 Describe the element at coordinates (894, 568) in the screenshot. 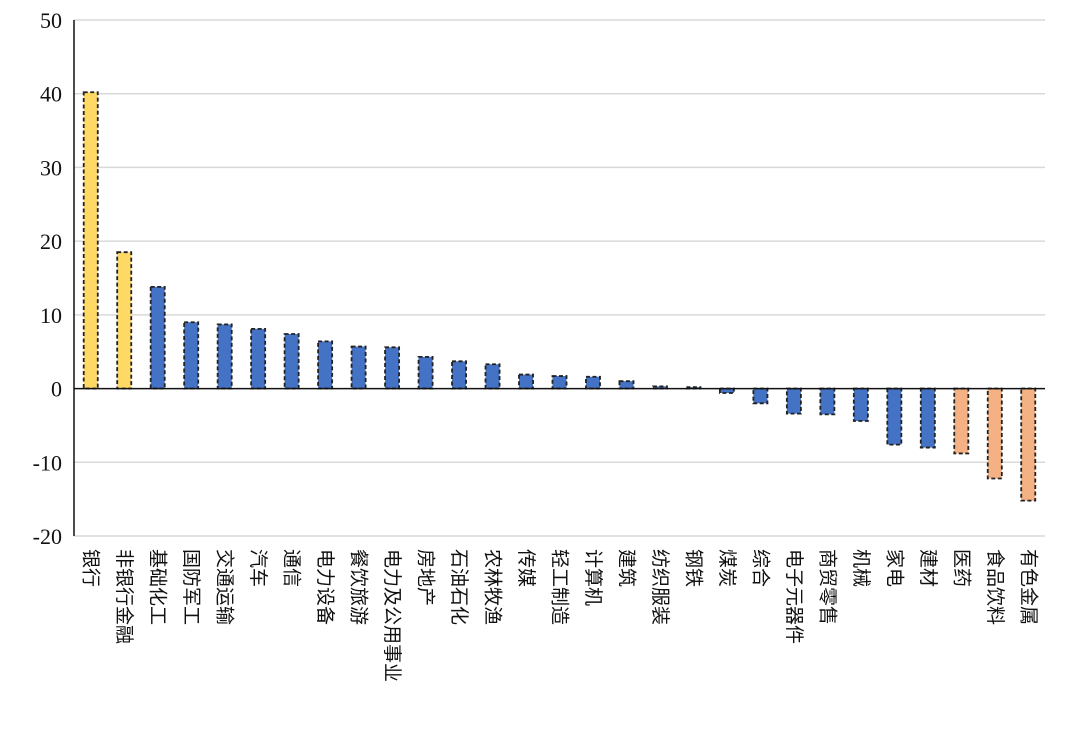

I see `x-category-label: 家电` at that location.